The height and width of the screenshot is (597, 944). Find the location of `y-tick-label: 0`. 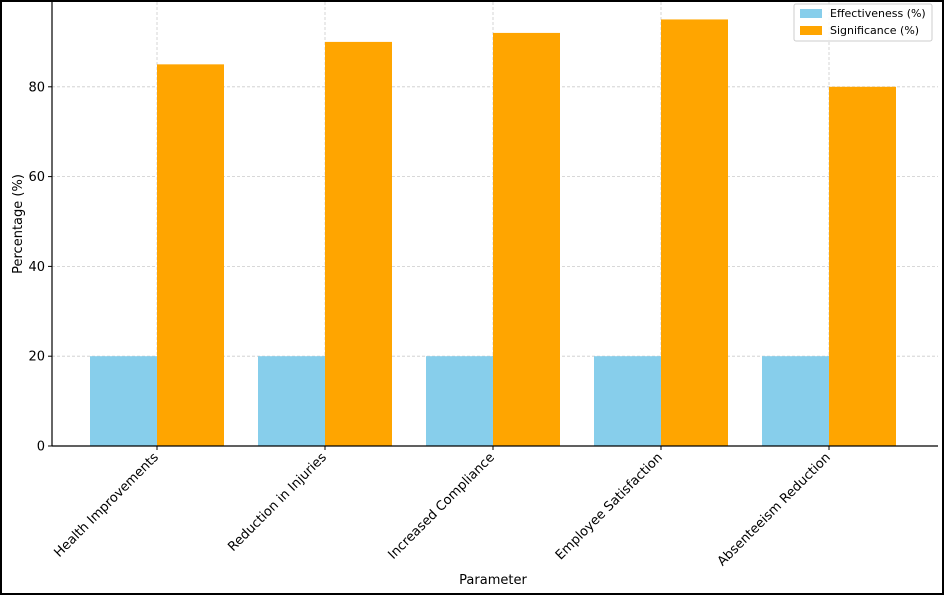

y-tick-label: 0 is located at coordinates (41, 447).